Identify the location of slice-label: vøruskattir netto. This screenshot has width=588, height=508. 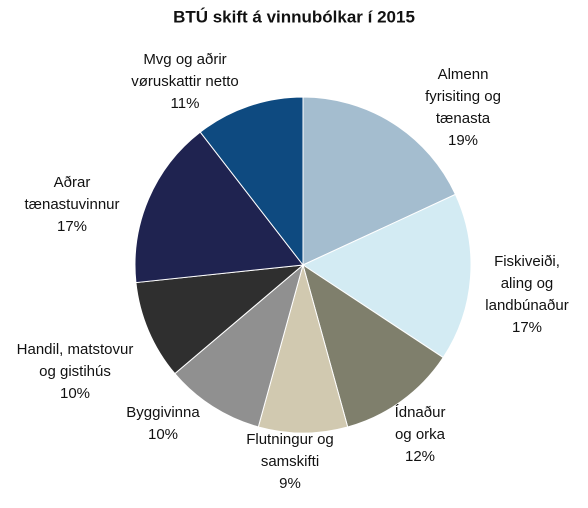
(185, 81).